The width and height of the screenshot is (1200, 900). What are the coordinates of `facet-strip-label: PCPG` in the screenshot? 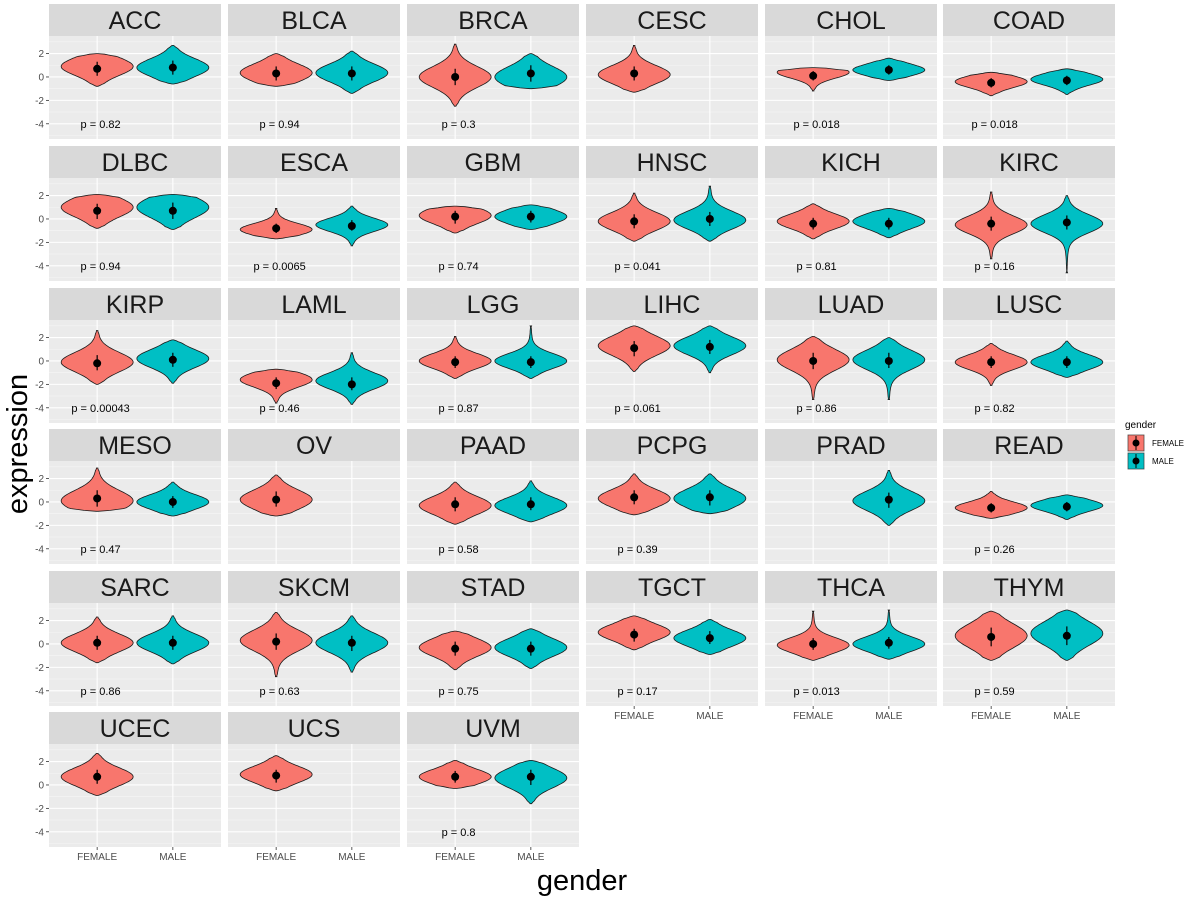 It's located at (672, 446).